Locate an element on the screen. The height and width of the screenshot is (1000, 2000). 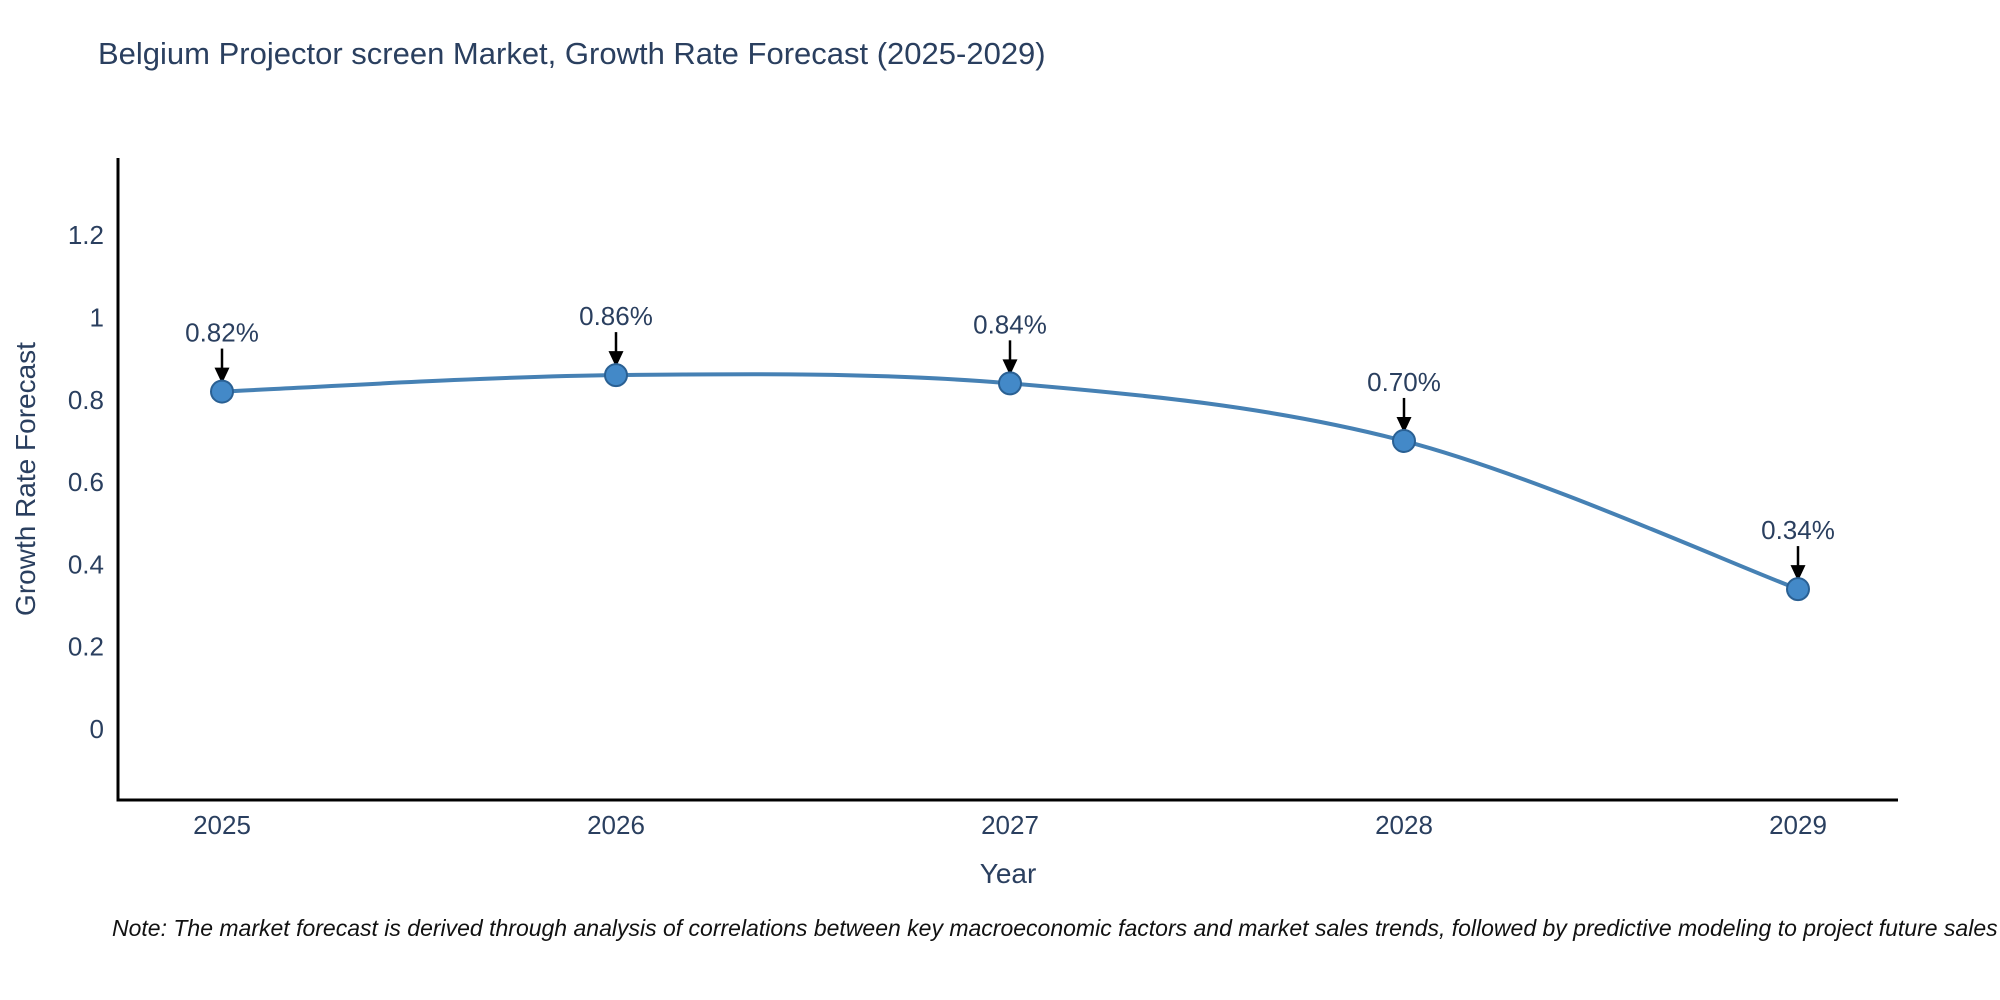
annotation-label: 0.34% is located at coordinates (1798, 530).